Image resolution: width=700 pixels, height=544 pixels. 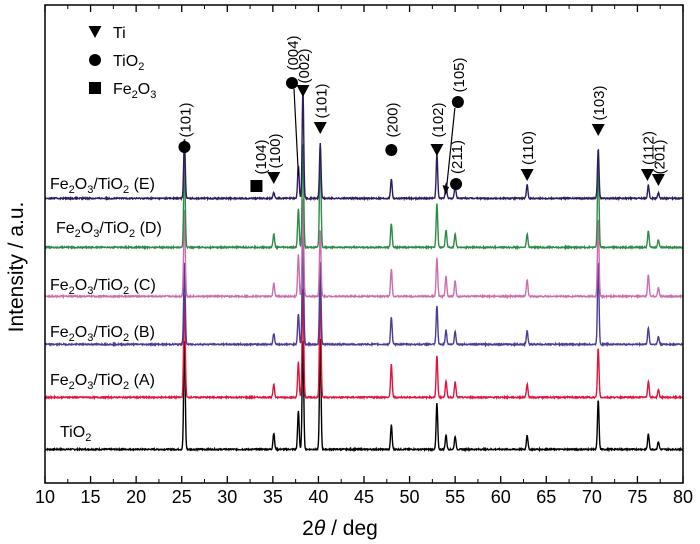 I want to click on series-label-3: Fe2O3/TiO2 (C), so click(x=103, y=287).